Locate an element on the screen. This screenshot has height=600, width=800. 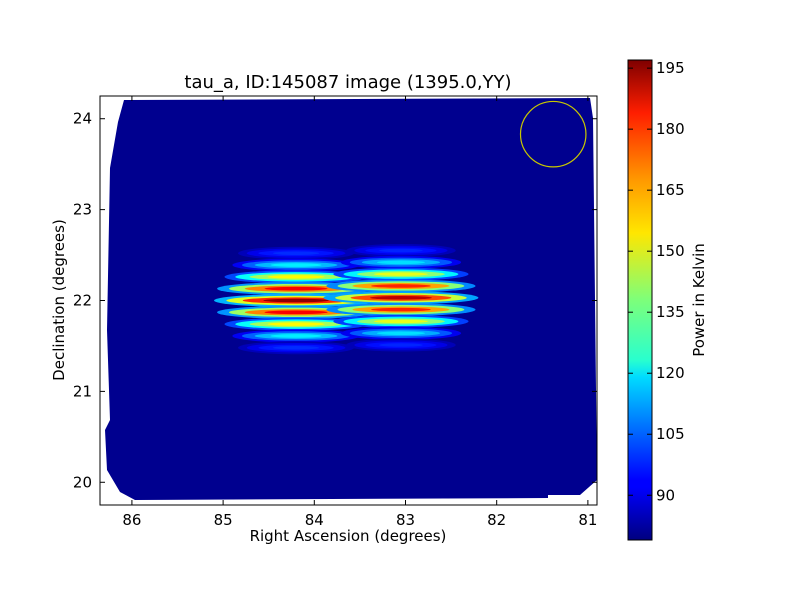
colorbar-tick-label: 135 is located at coordinates (670, 312).